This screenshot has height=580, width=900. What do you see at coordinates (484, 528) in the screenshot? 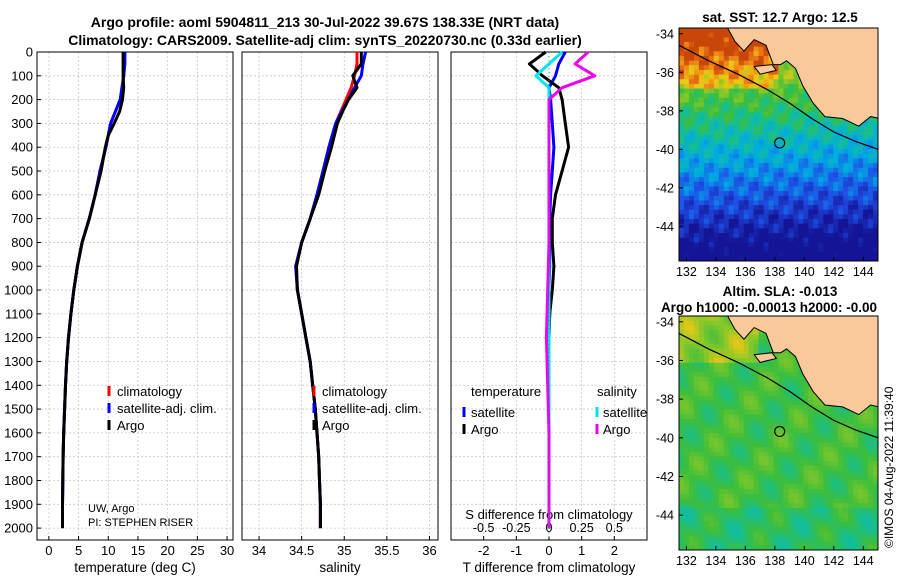
I see `s-tick-label: -0.5` at bounding box center [484, 528].